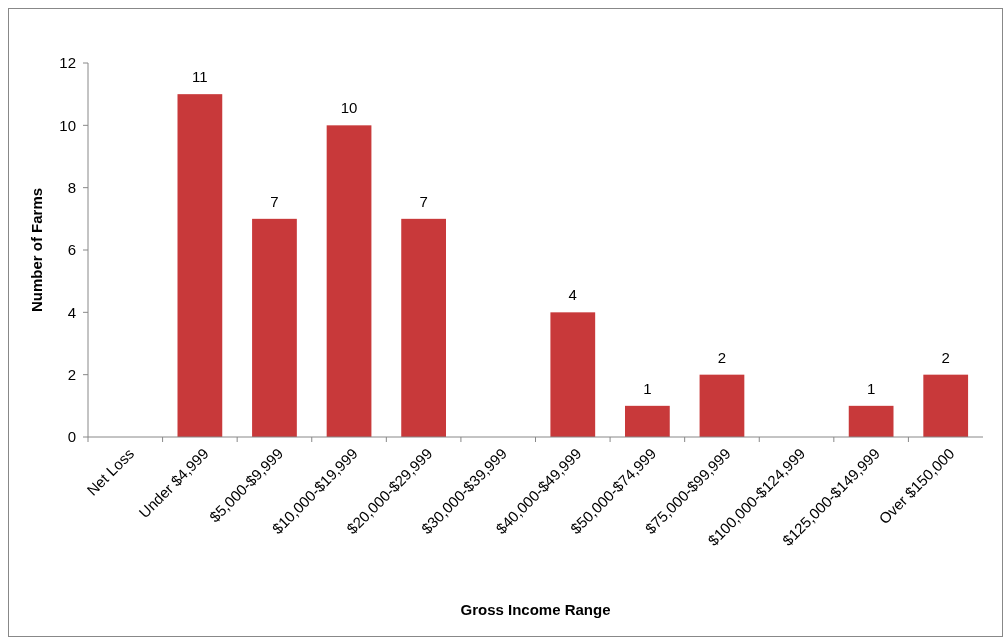  Describe the element at coordinates (71, 312) in the screenshot. I see `y-tick-label: 4` at that location.